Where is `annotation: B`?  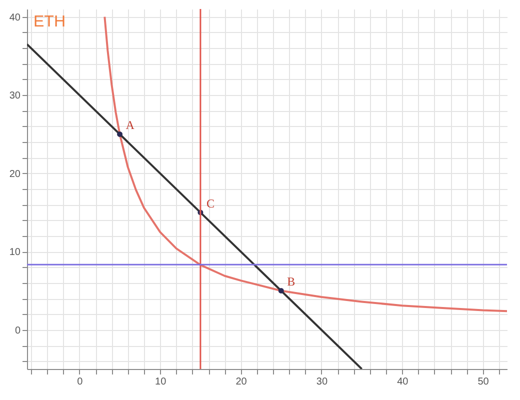 annotation: B is located at coordinates (291, 281).